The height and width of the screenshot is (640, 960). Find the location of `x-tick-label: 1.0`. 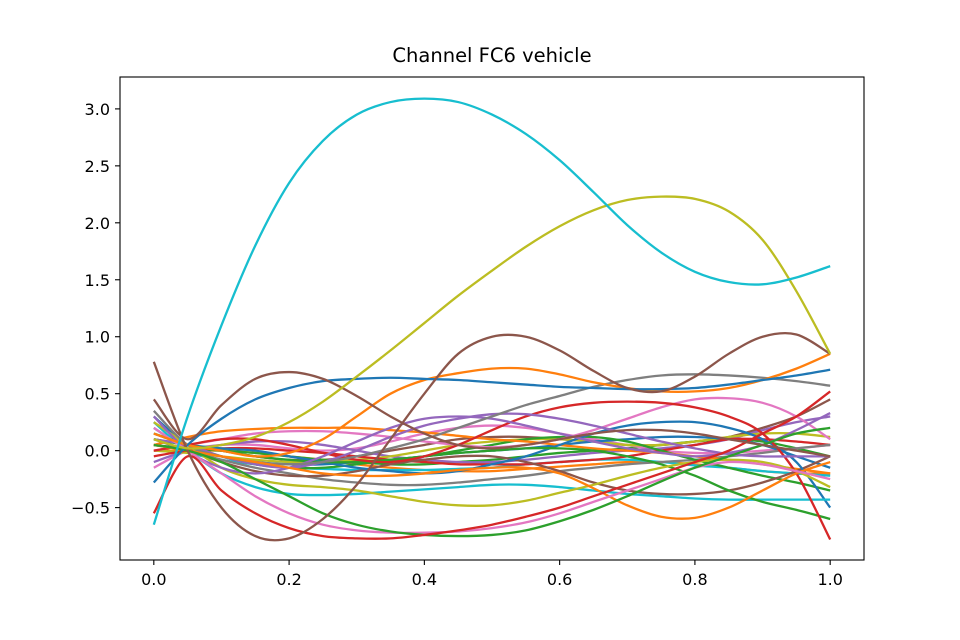

x-tick-label: 1.0 is located at coordinates (829, 579).